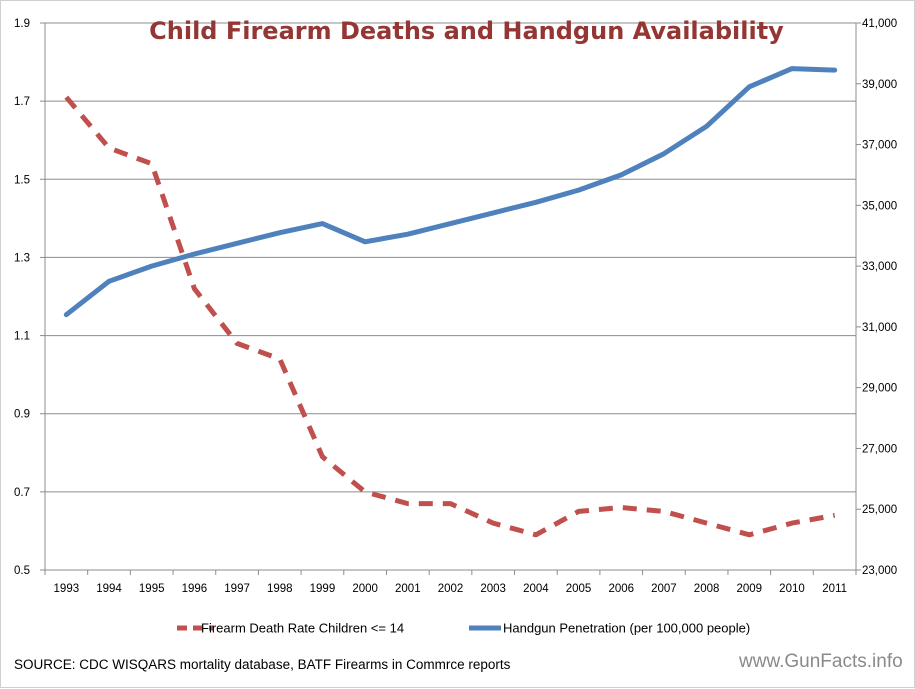 Image resolution: width=915 pixels, height=689 pixels. I want to click on y-left-tick-label: 1.5, so click(22, 180).